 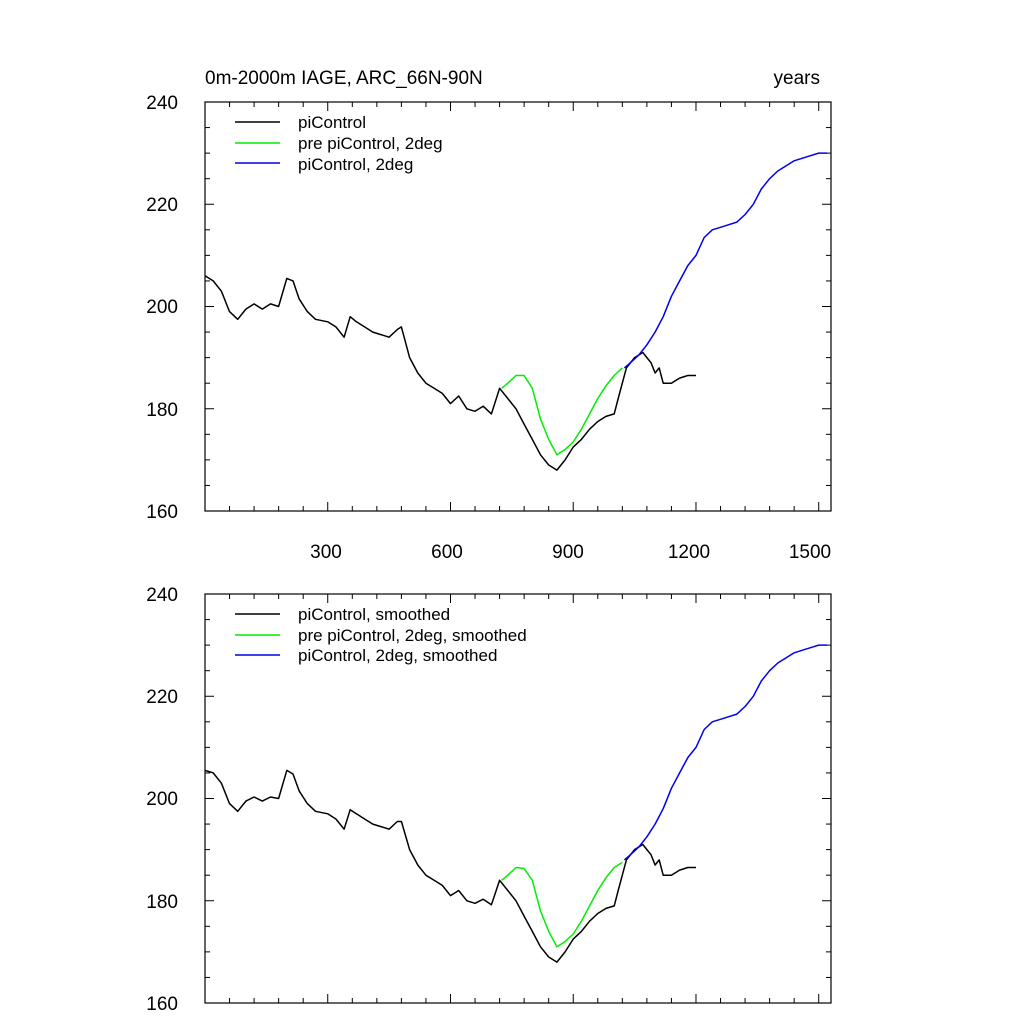 What do you see at coordinates (397, 655) in the screenshot?
I see `legend-label: piControl, 2deg, smoothed` at bounding box center [397, 655].